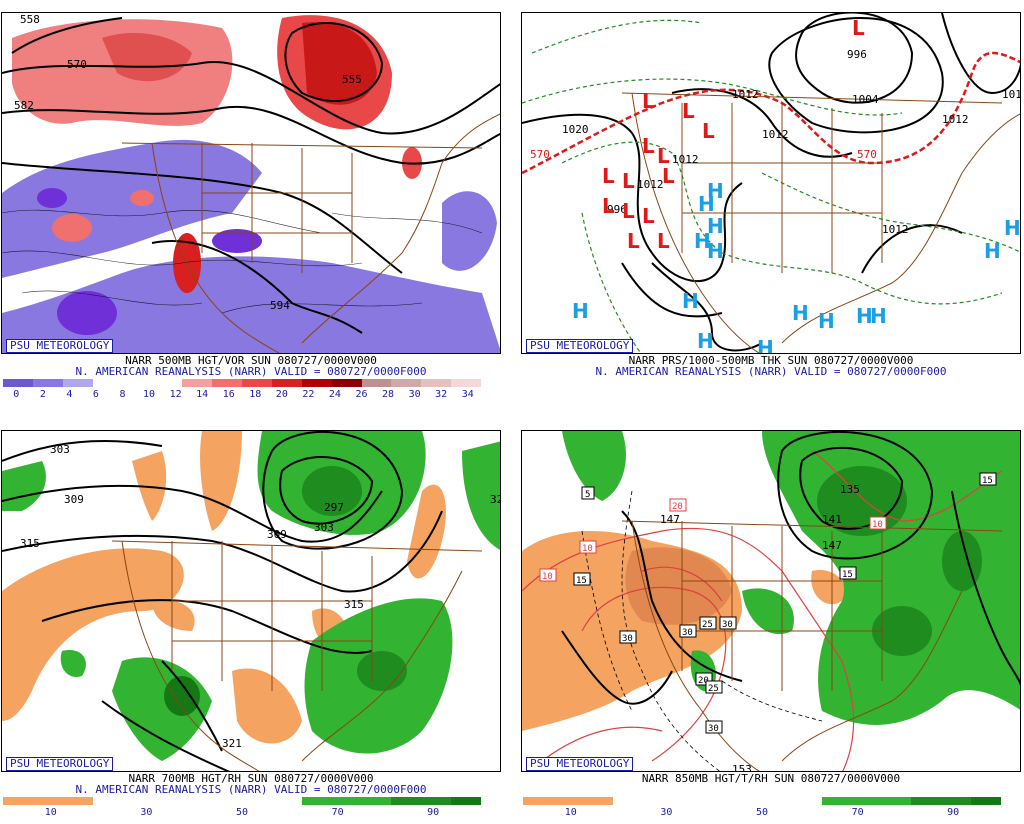  Describe the element at coordinates (768, 611) in the screenshot. I see `moist-area` at that location.